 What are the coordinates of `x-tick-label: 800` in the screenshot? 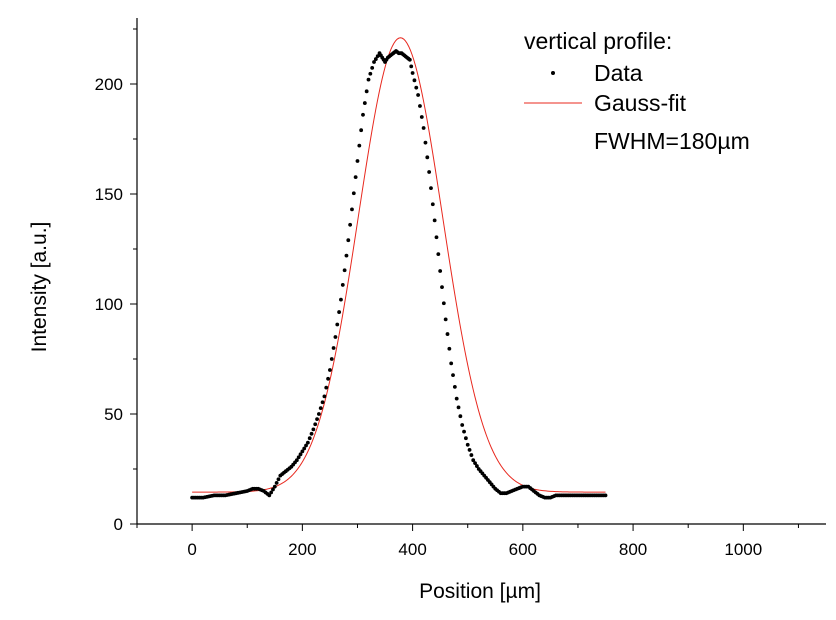 It's located at (633, 549).